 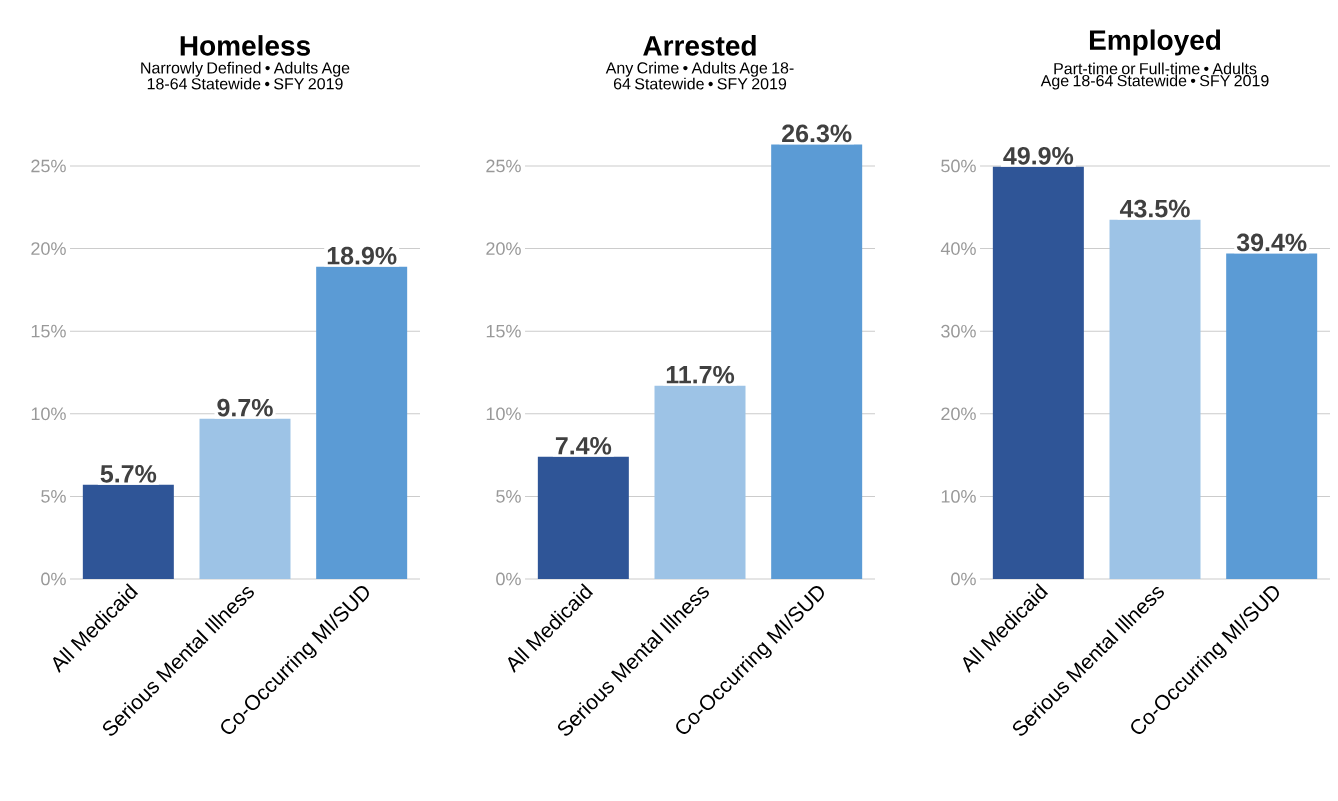 I want to click on y-tick-label: 40%, so click(x=958, y=248).